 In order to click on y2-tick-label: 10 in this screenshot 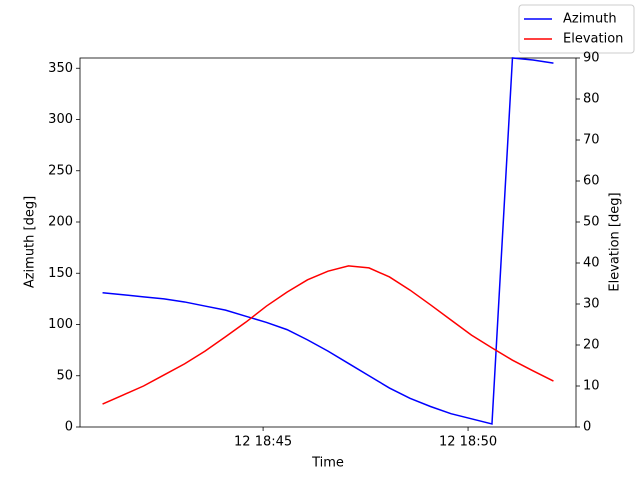, I will do `click(591, 386)`.